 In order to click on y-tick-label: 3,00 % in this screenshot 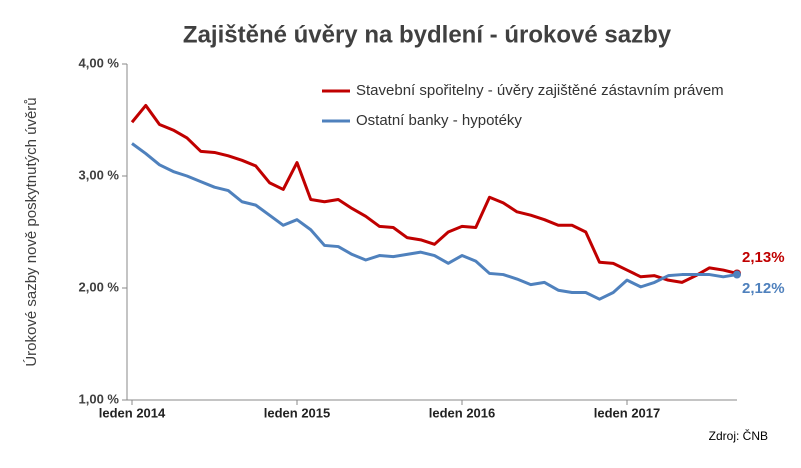, I will do `click(99, 174)`.